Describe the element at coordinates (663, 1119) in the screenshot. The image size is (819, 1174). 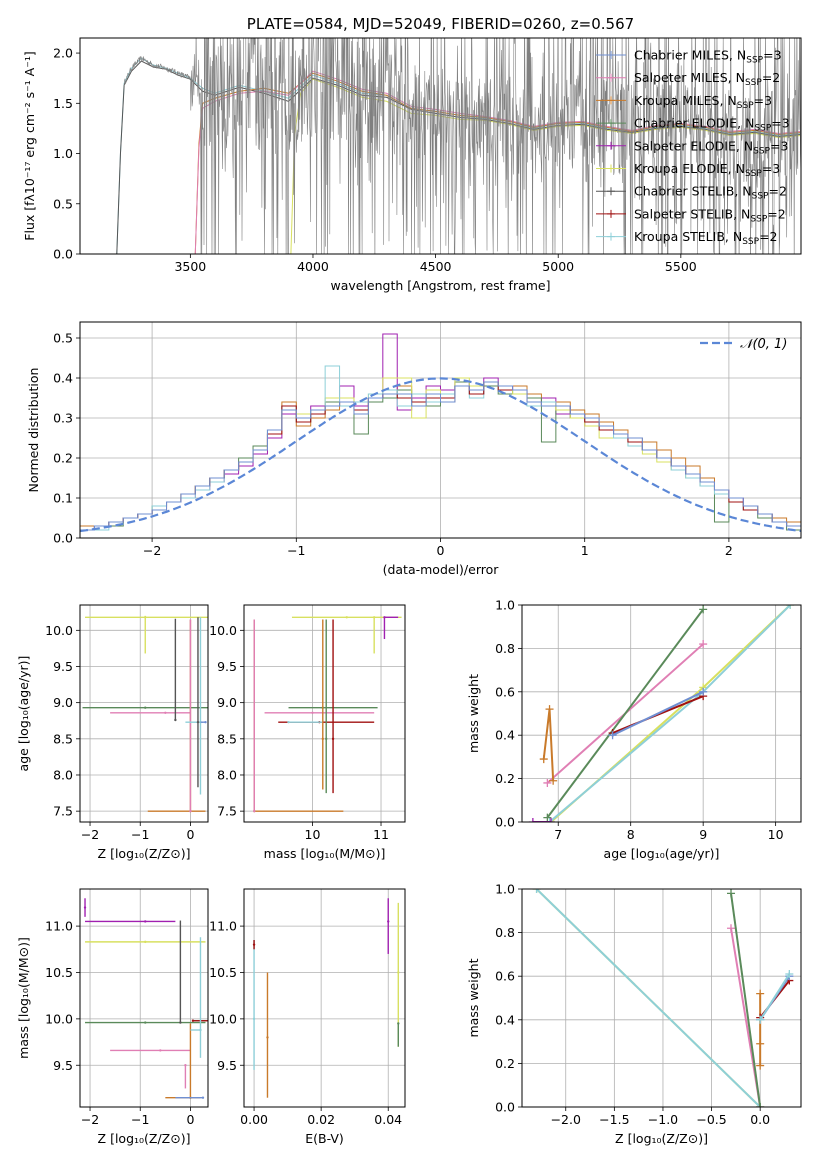
I see `x-tick-label: −1.0` at that location.